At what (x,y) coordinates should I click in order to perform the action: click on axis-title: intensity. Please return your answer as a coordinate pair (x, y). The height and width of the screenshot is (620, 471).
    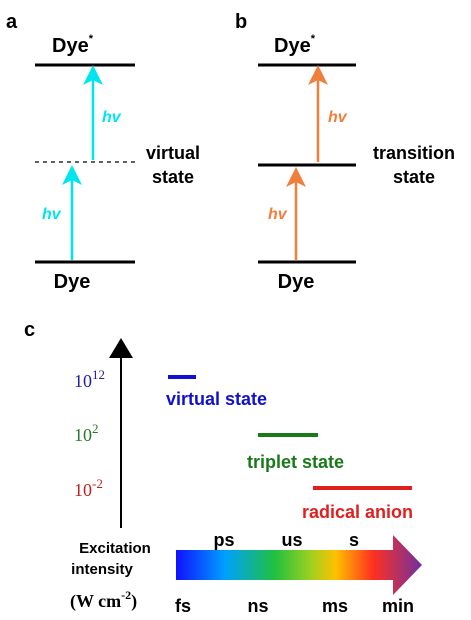
    Looking at the image, I should click on (102, 569).